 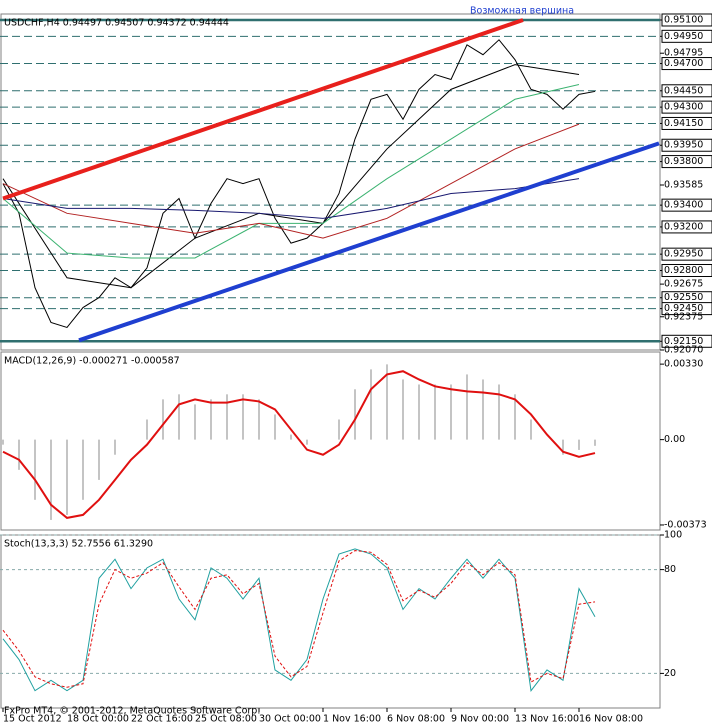 What do you see at coordinates (162, 719) in the screenshot?
I see `x-tick-label: 22 Oct 16:00` at bounding box center [162, 719].